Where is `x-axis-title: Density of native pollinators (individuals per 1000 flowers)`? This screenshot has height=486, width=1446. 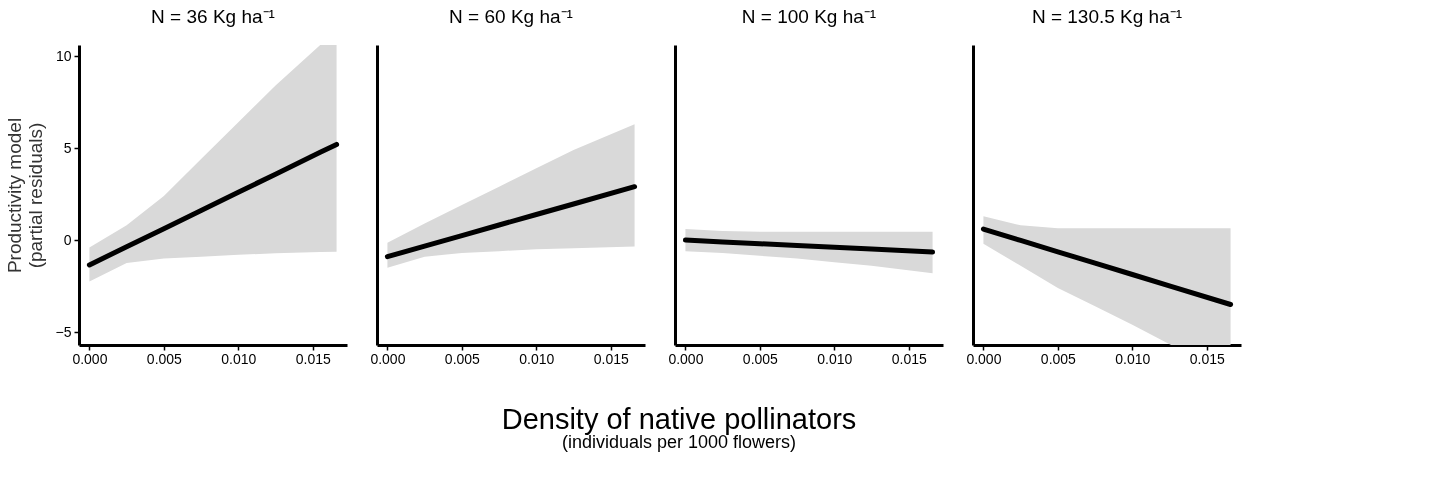
x-axis-title: Density of native pollinators (individuals per 1000 flowers) is located at coordinates (679, 427).